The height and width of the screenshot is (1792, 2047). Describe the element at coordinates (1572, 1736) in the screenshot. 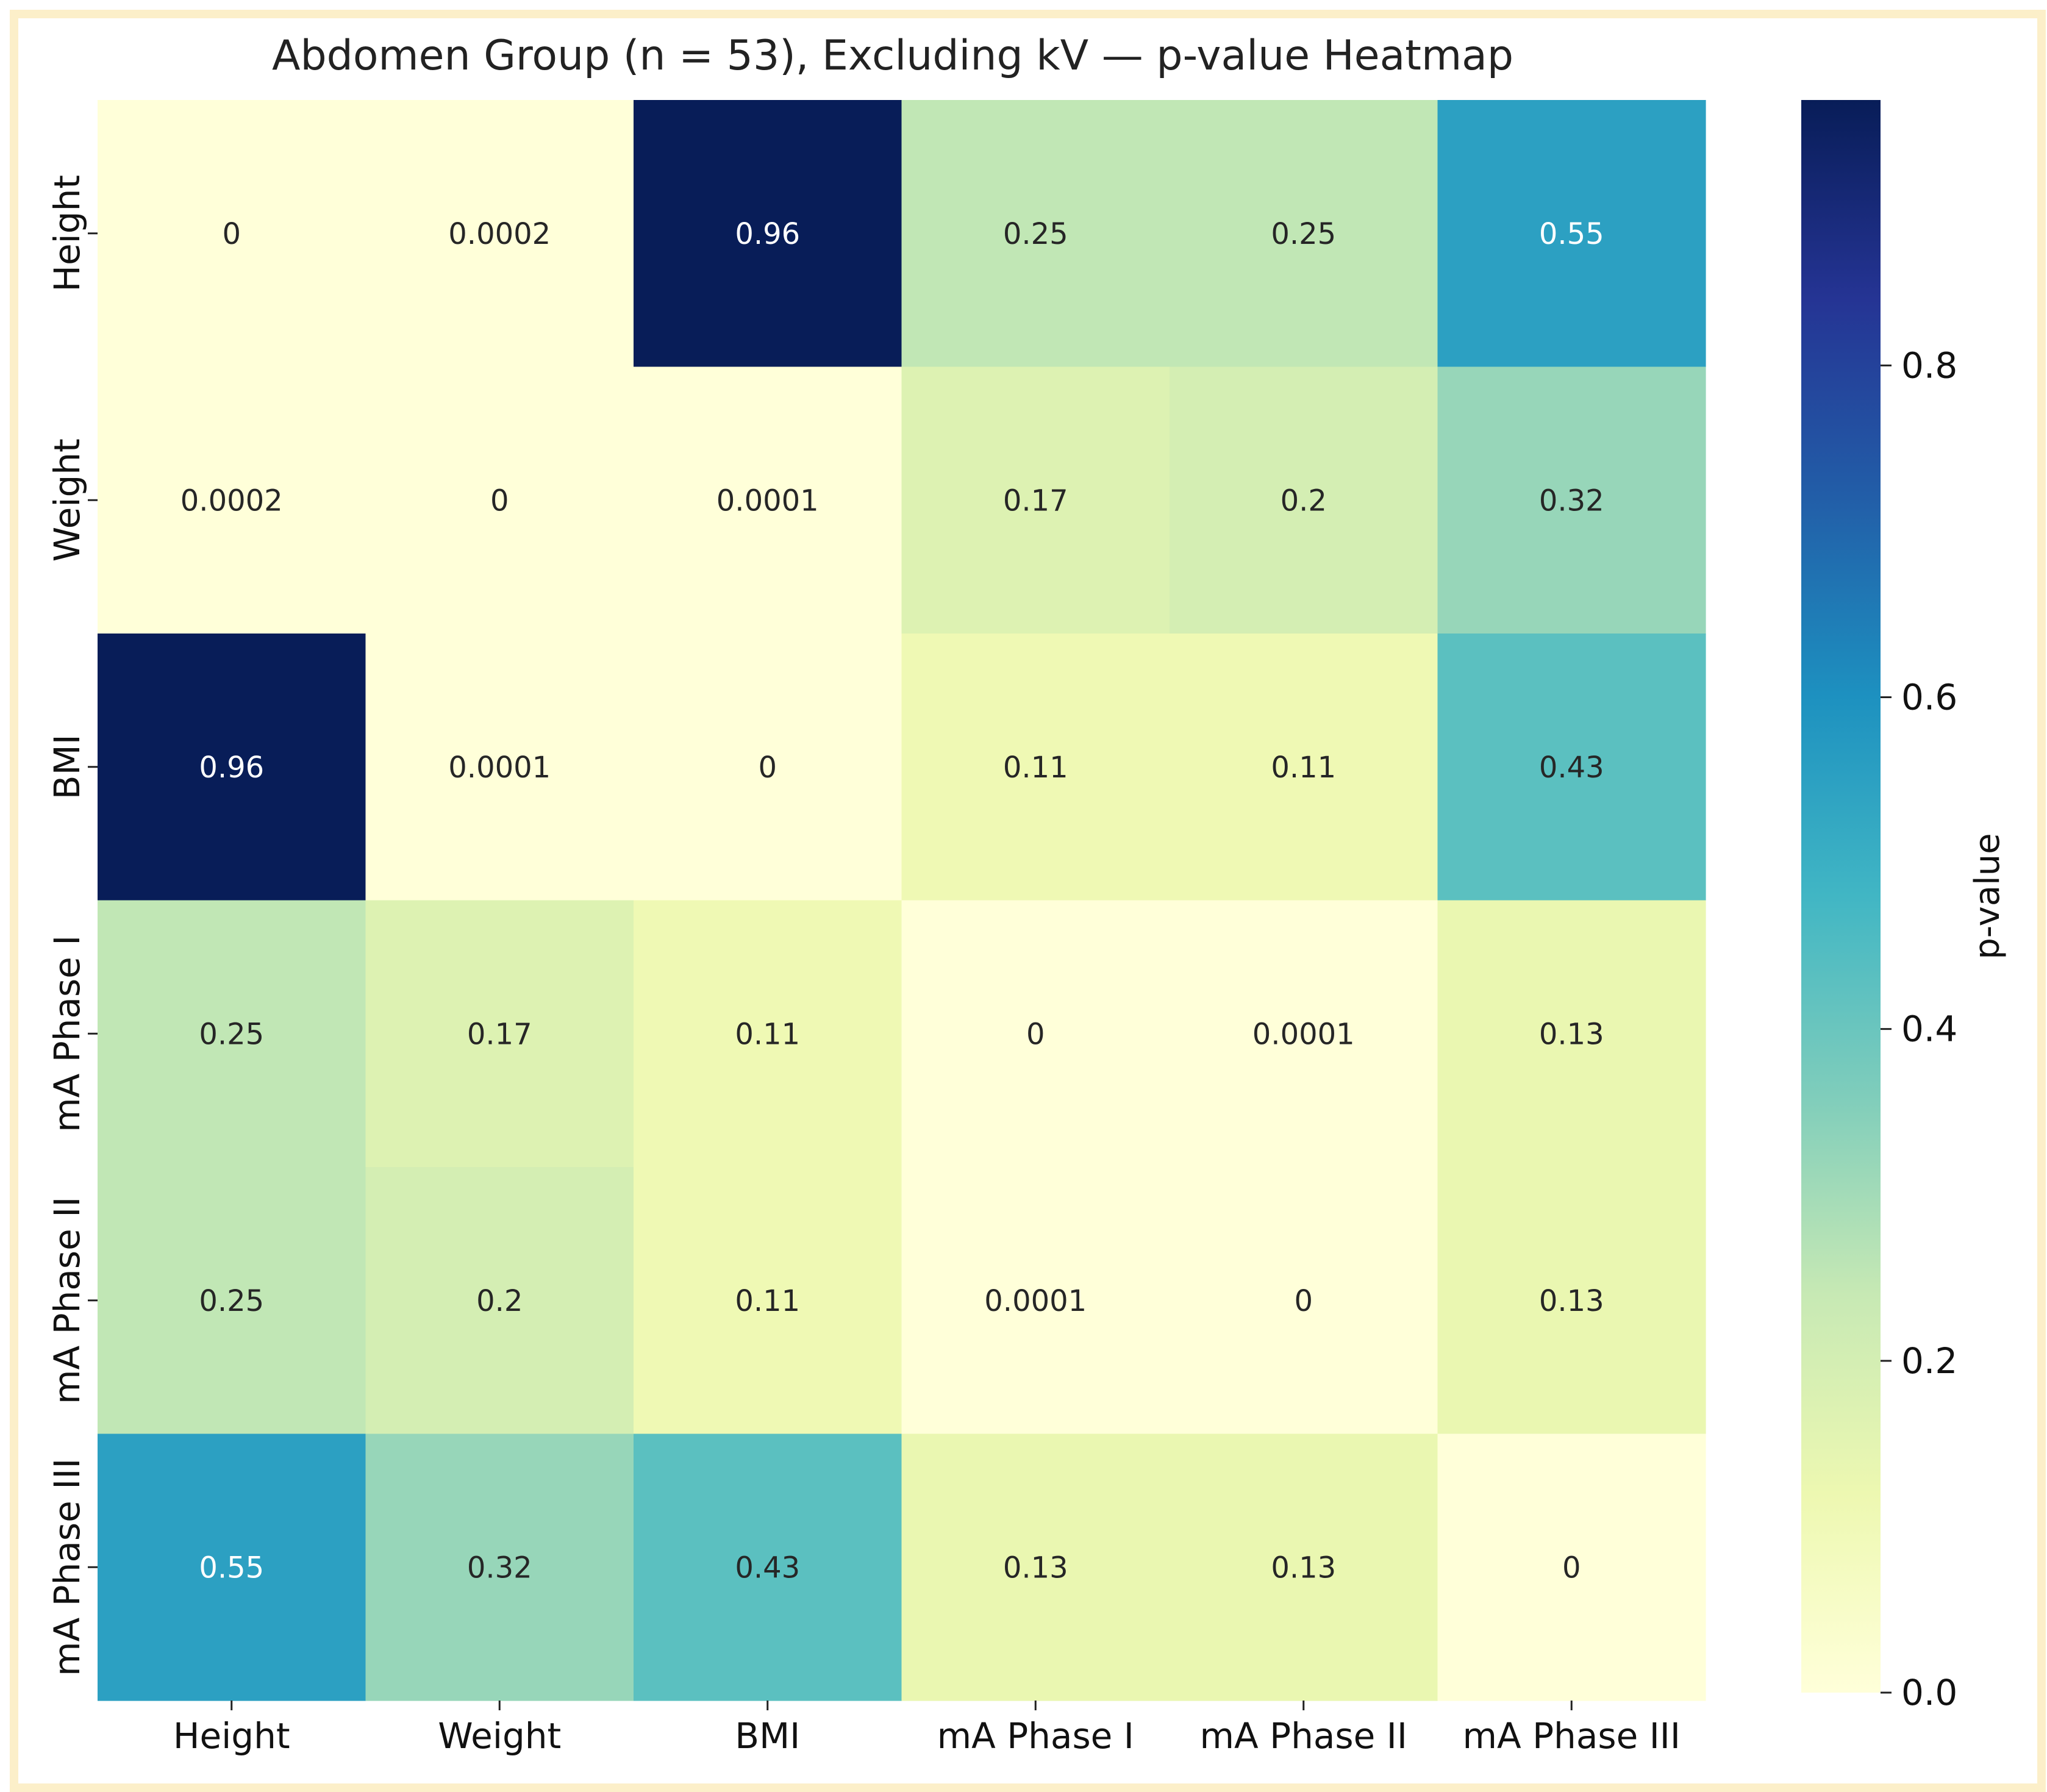

I see `x-tick-label: mA Phase III` at that location.